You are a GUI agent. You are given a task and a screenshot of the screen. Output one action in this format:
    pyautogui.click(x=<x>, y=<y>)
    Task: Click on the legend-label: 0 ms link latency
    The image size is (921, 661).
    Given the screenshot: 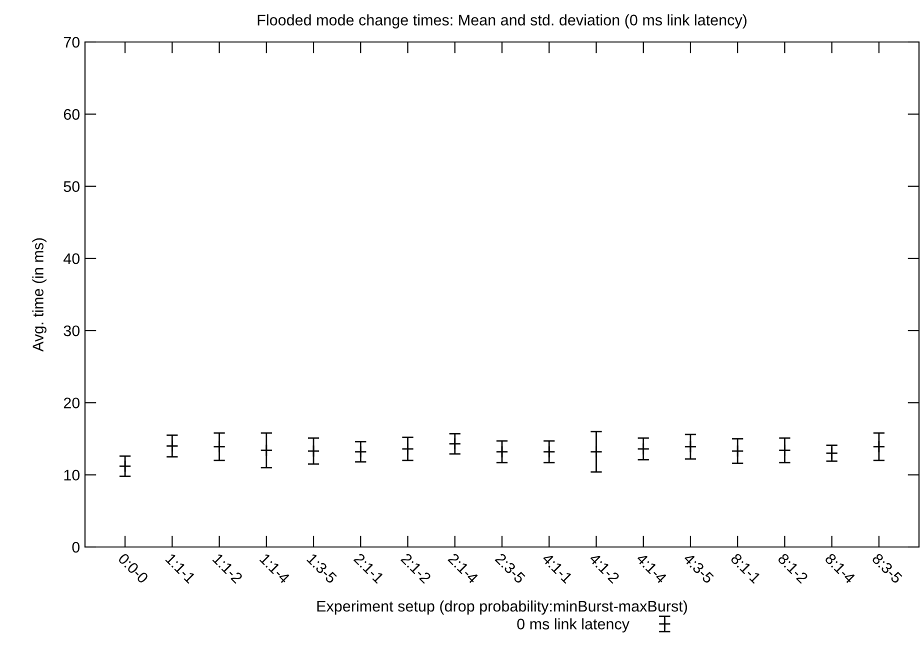 What is the action you would take?
    pyautogui.click(x=573, y=625)
    